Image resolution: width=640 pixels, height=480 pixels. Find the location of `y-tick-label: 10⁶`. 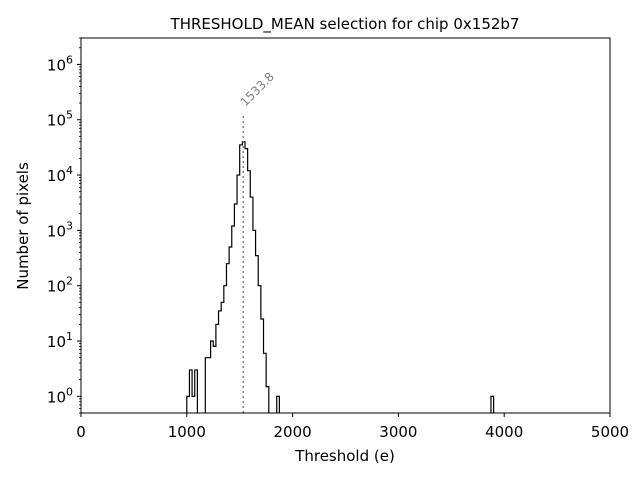

y-tick-label: 10⁶ is located at coordinates (60, 63).